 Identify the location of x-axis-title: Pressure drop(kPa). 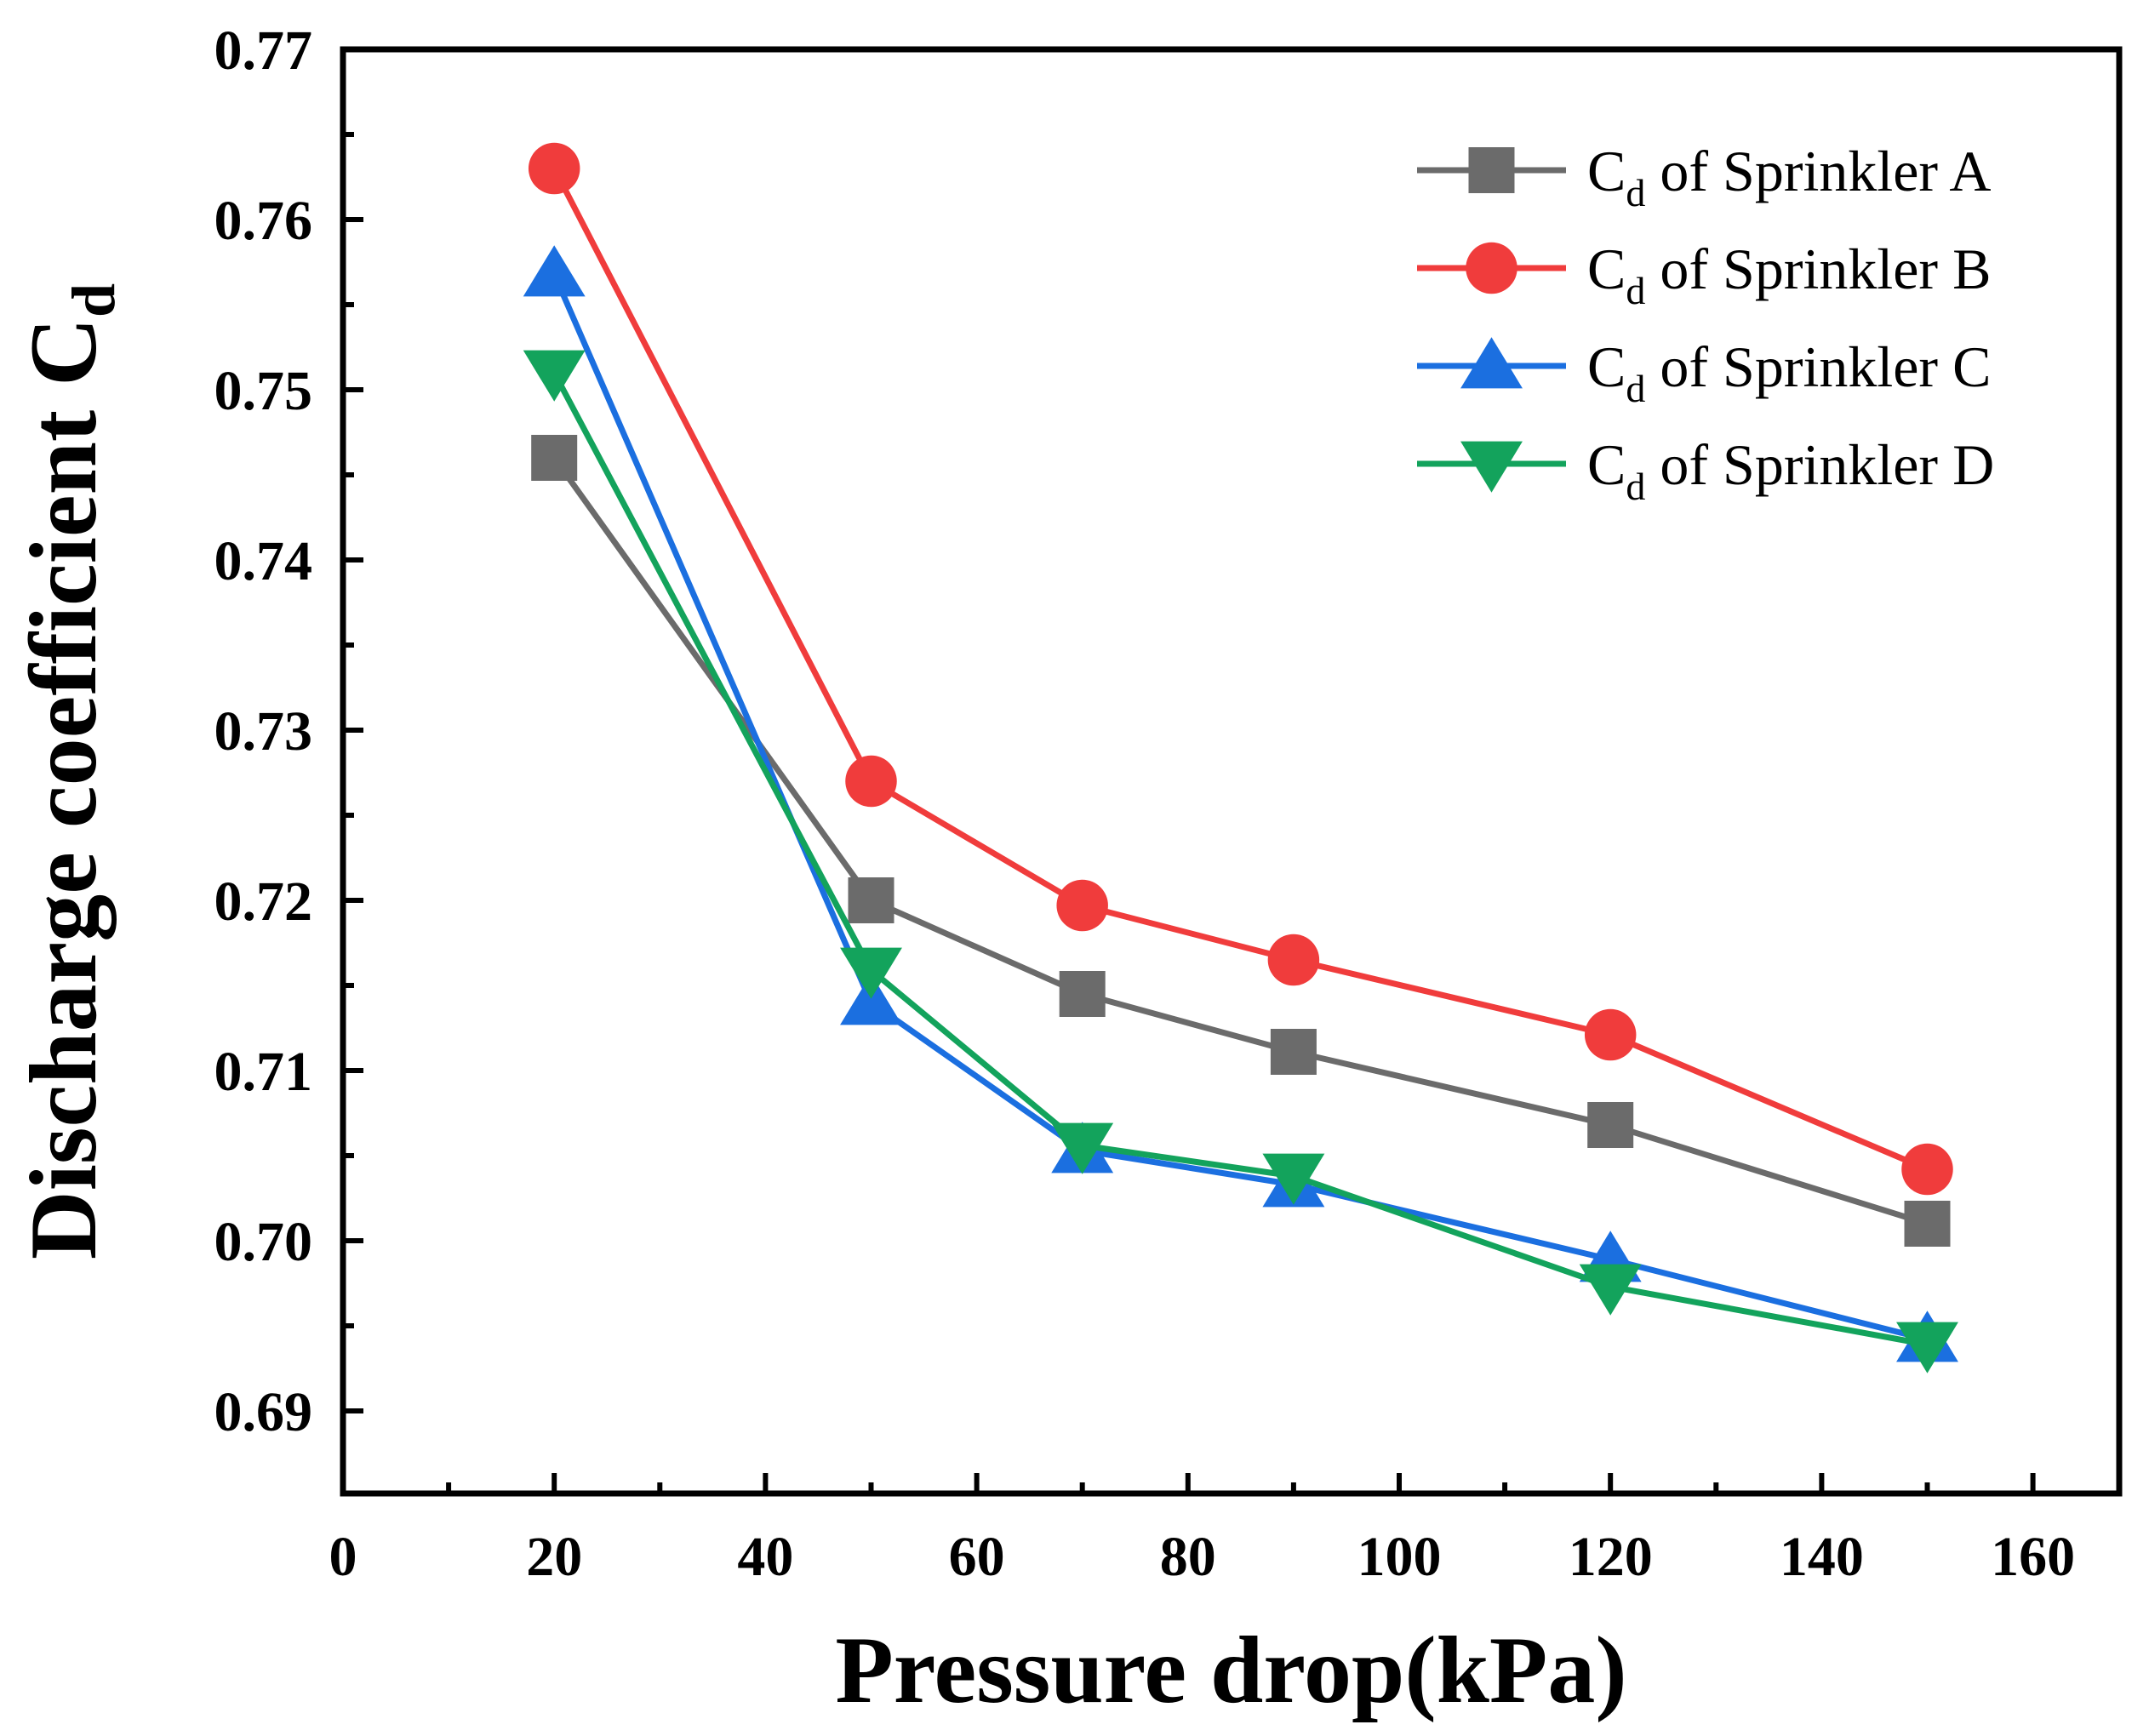
(1230, 1670).